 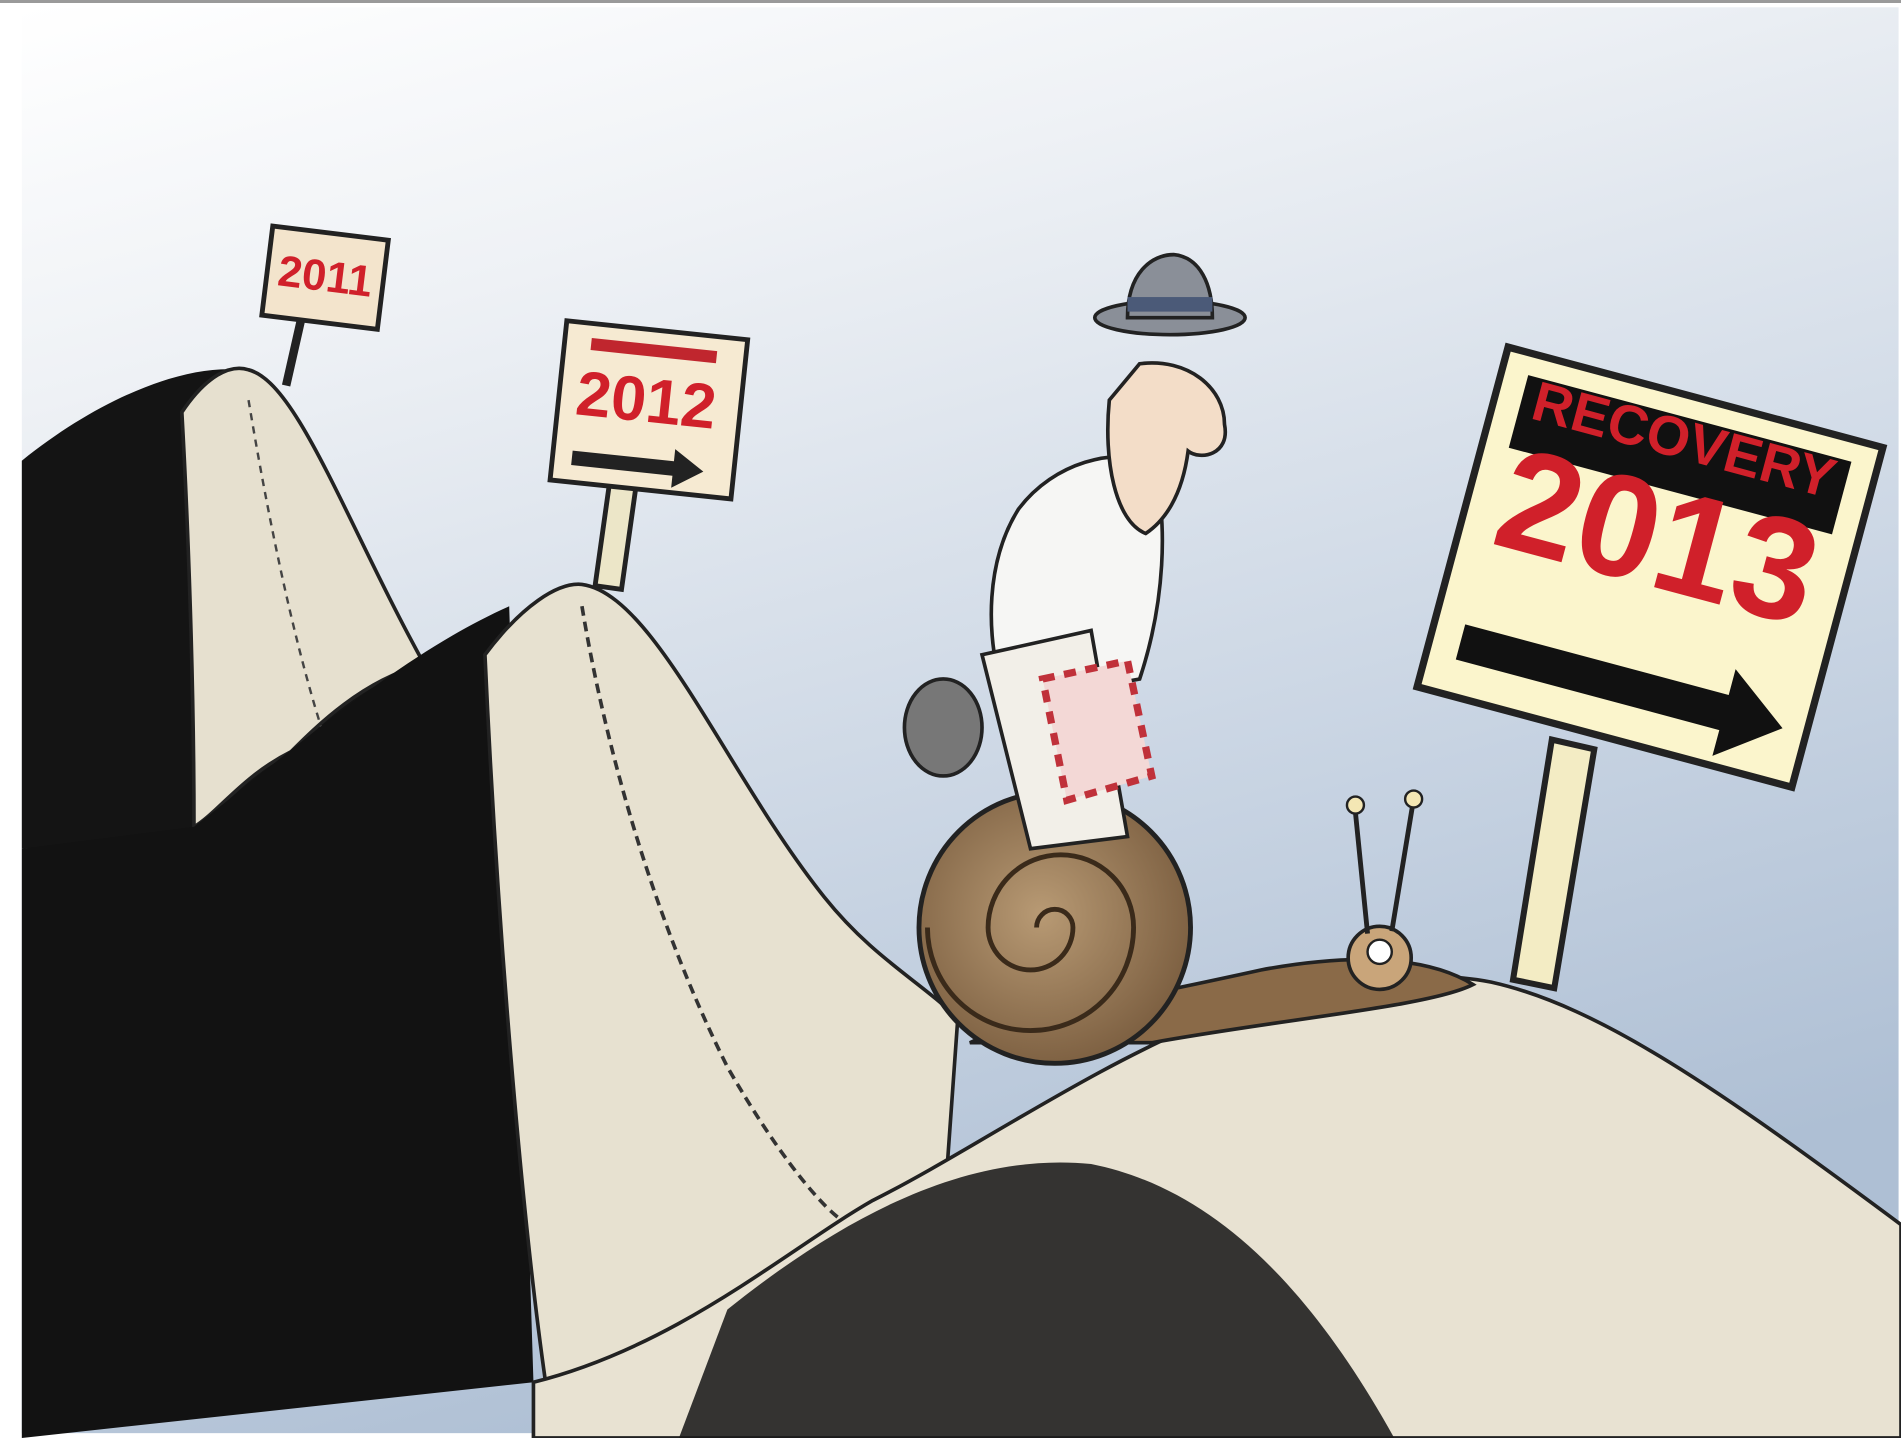 I want to click on man-face, so click(x=1166, y=448).